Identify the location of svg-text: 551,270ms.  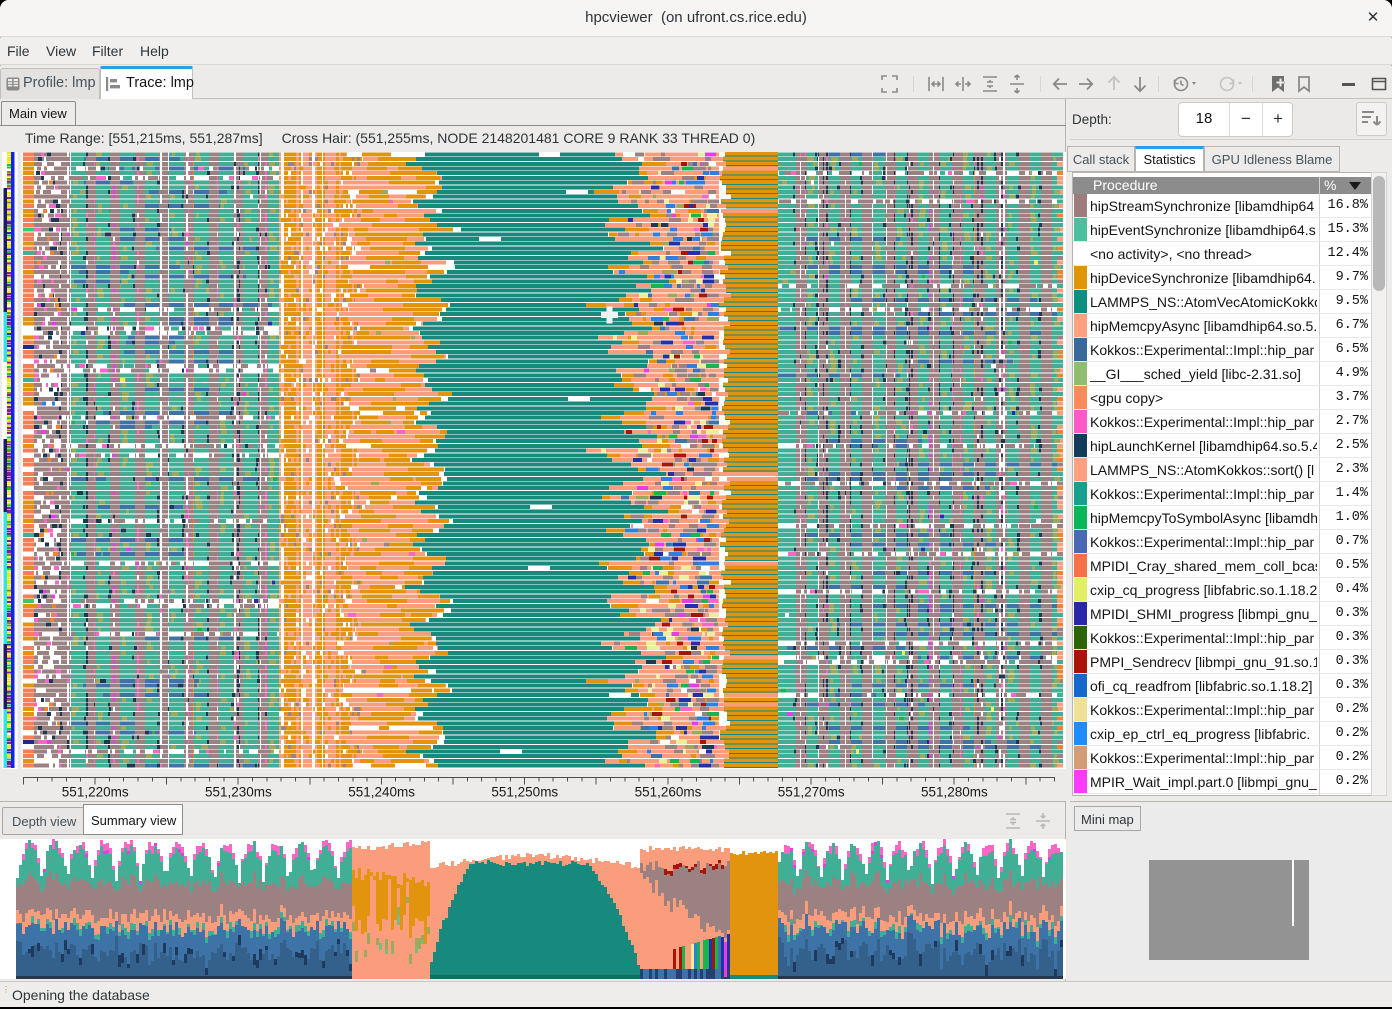
(811, 792).